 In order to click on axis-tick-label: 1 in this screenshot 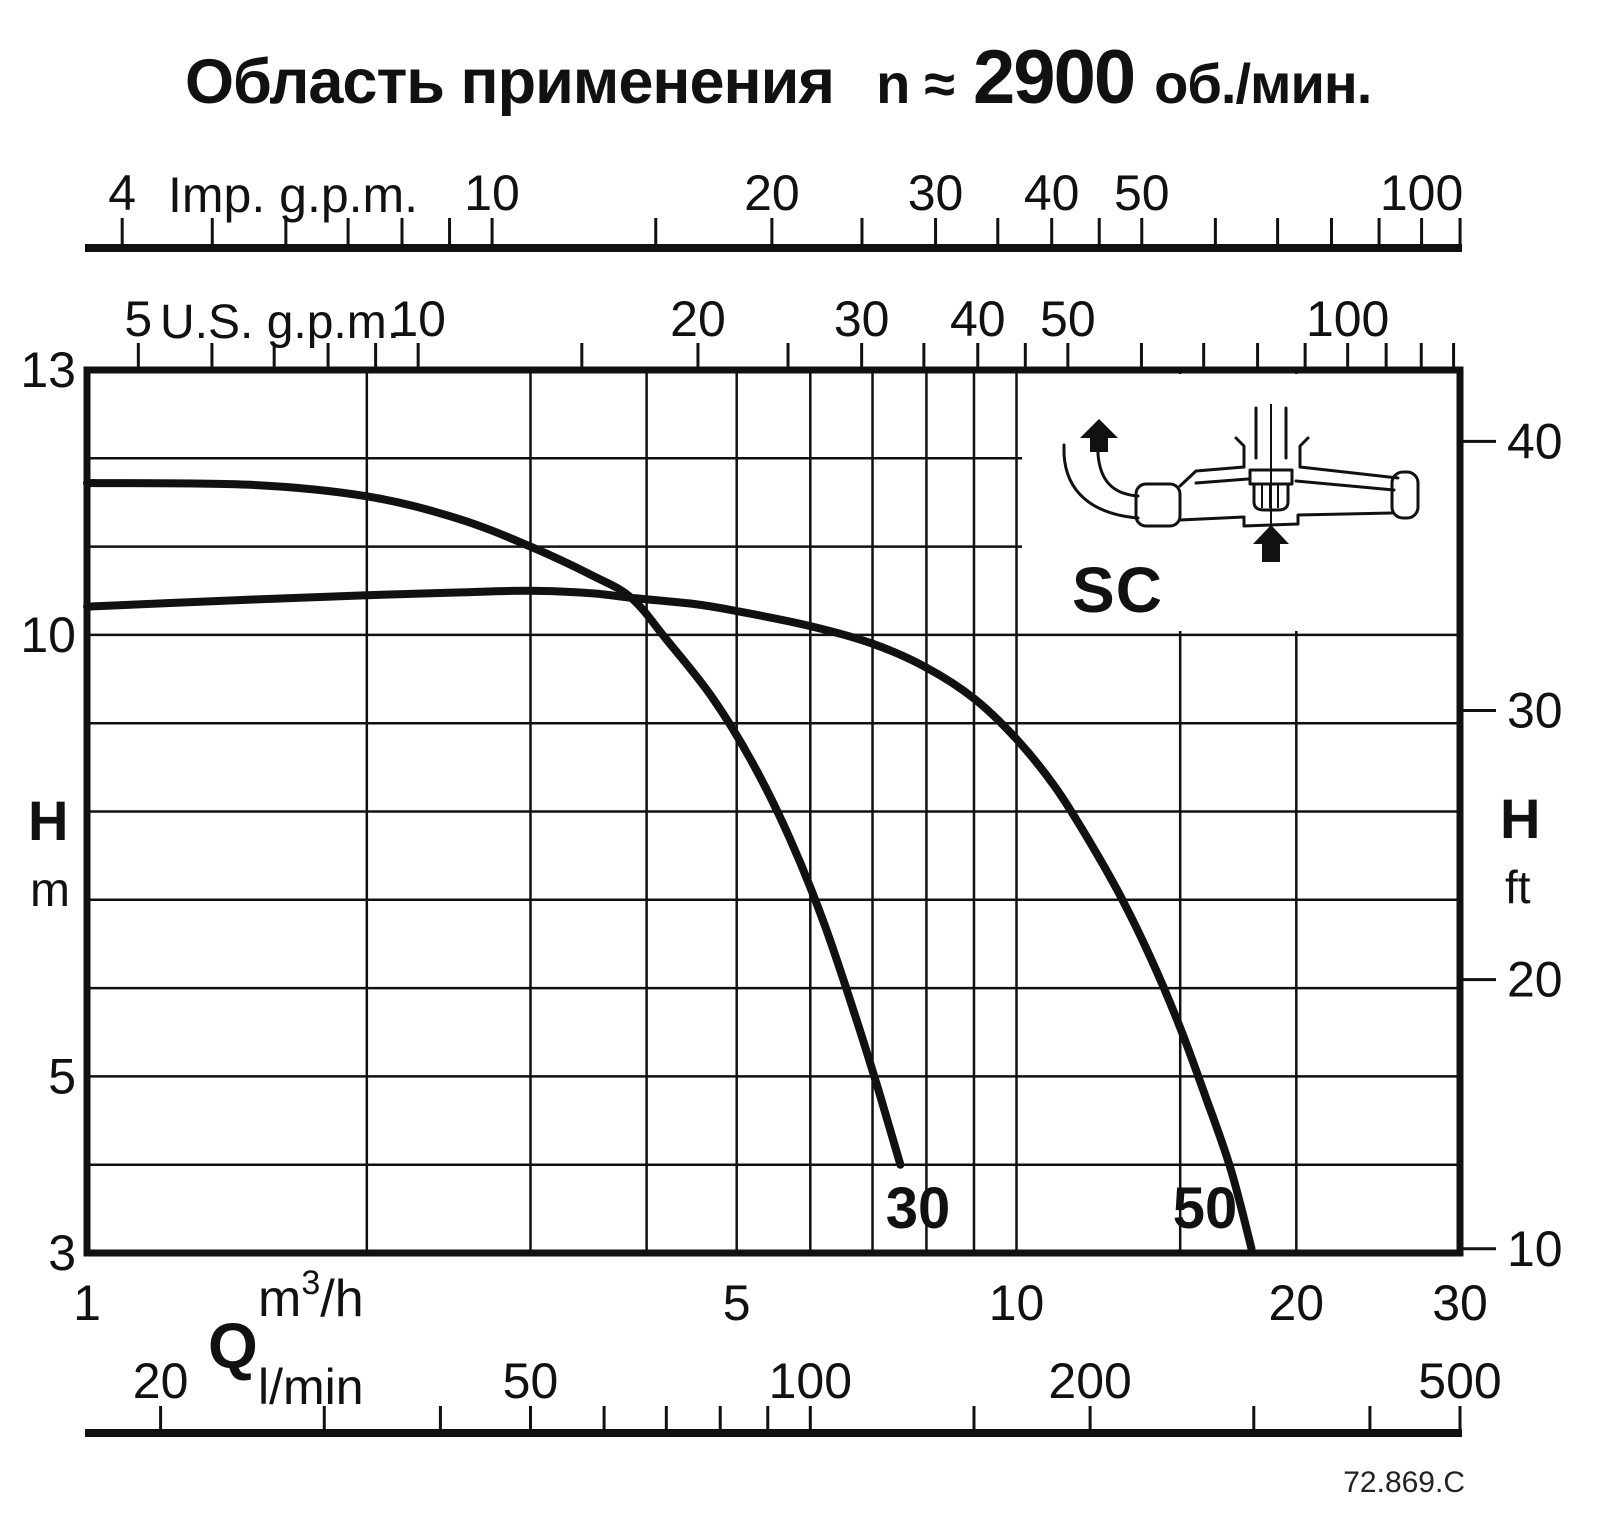, I will do `click(87, 1303)`.